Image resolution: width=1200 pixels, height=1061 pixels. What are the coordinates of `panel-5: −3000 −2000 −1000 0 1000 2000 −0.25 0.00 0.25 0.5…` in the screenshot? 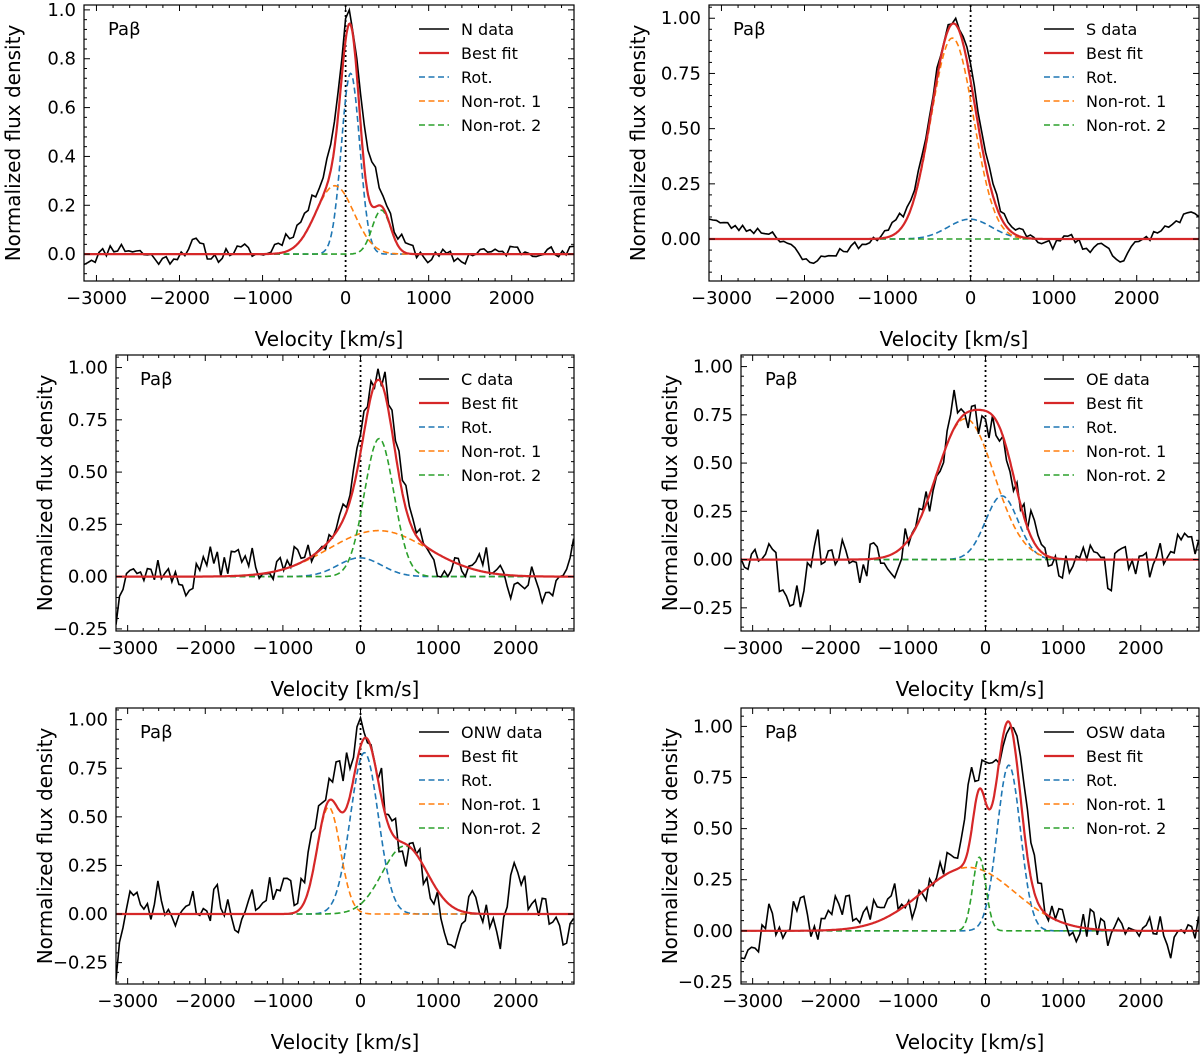 It's located at (304, 880).